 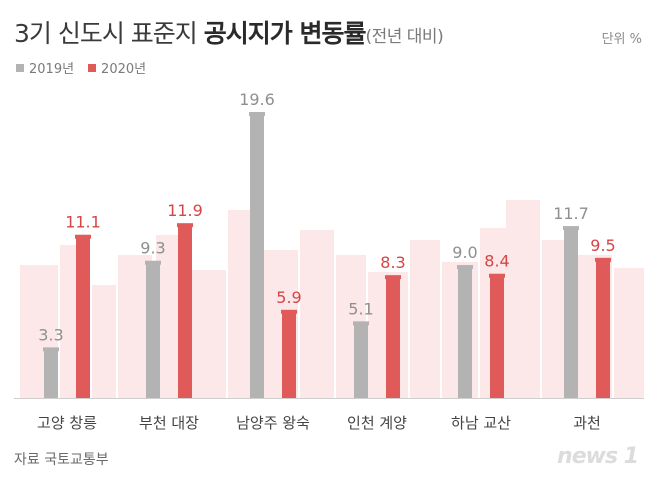 What do you see at coordinates (185, 210) in the screenshot?
I see `data-label-2020-1: 11.9` at bounding box center [185, 210].